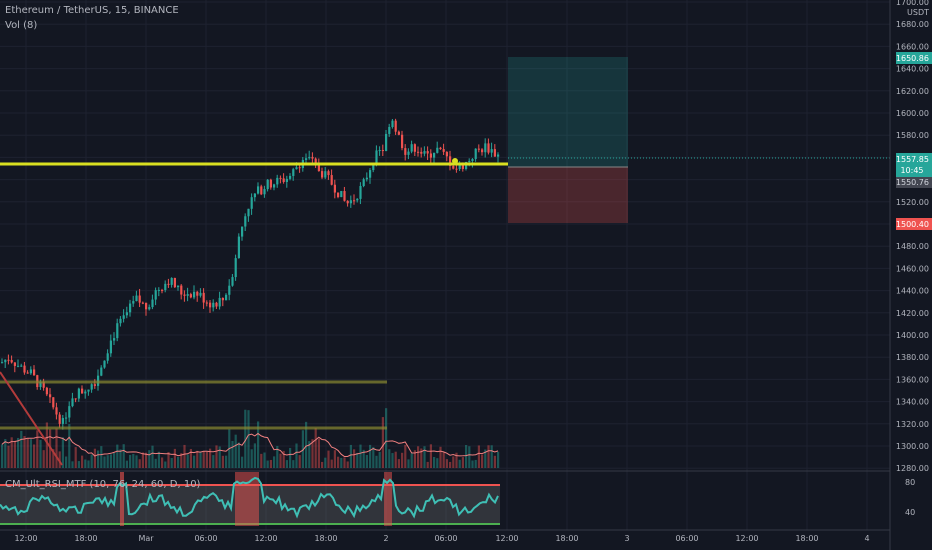 The image size is (932, 550). I want to click on time-tick-label: 12:00, so click(746, 538).